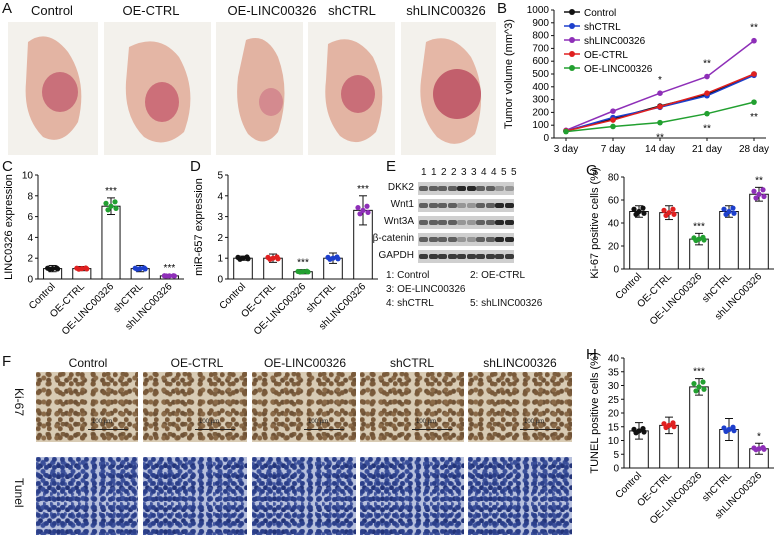 The width and height of the screenshot is (784, 539). What do you see at coordinates (7, 166) in the screenshot?
I see `panel-letter-c: C` at bounding box center [7, 166].